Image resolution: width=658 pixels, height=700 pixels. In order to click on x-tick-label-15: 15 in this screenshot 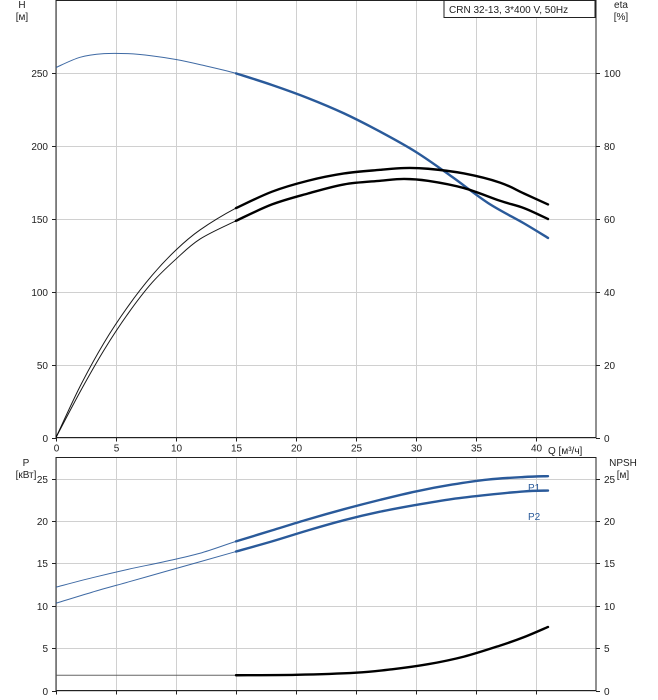, I will do `click(237, 449)`.